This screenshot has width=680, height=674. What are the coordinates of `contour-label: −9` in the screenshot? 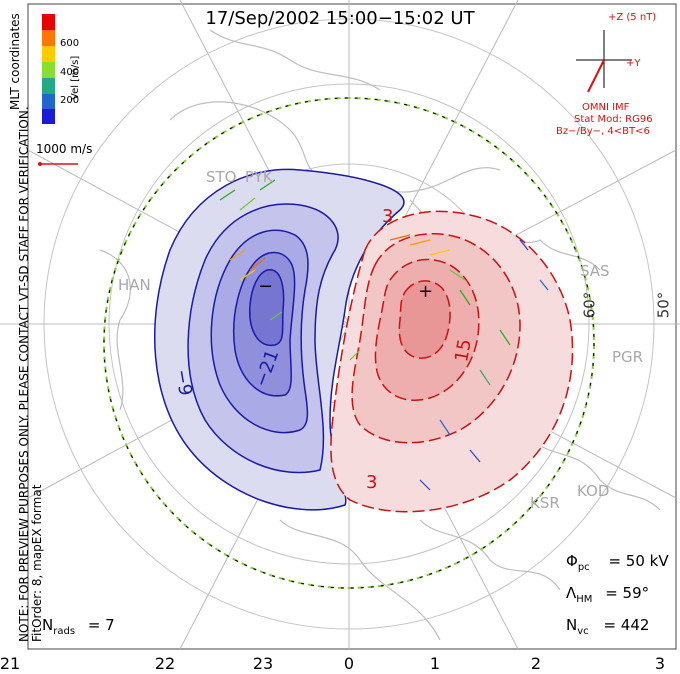 It's located at (183, 382).